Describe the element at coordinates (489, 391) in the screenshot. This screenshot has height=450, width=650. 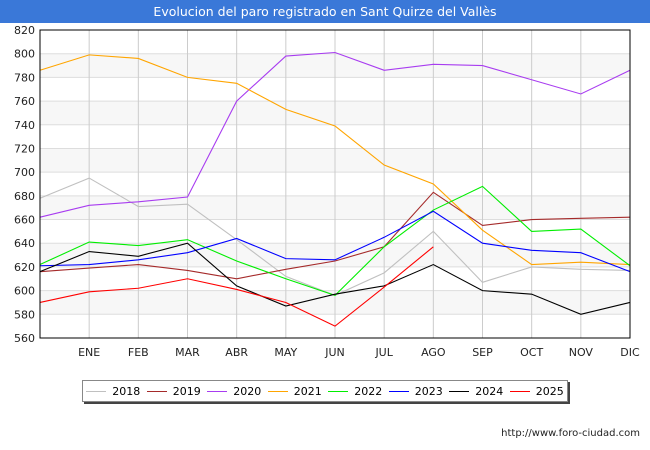
I see `legend-label: 2024` at that location.